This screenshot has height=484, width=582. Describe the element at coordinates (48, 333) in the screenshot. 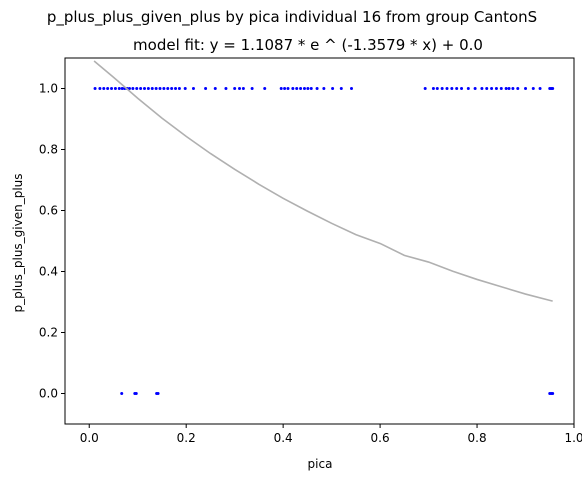

I see `y-tick-label: 0.2` at that location.